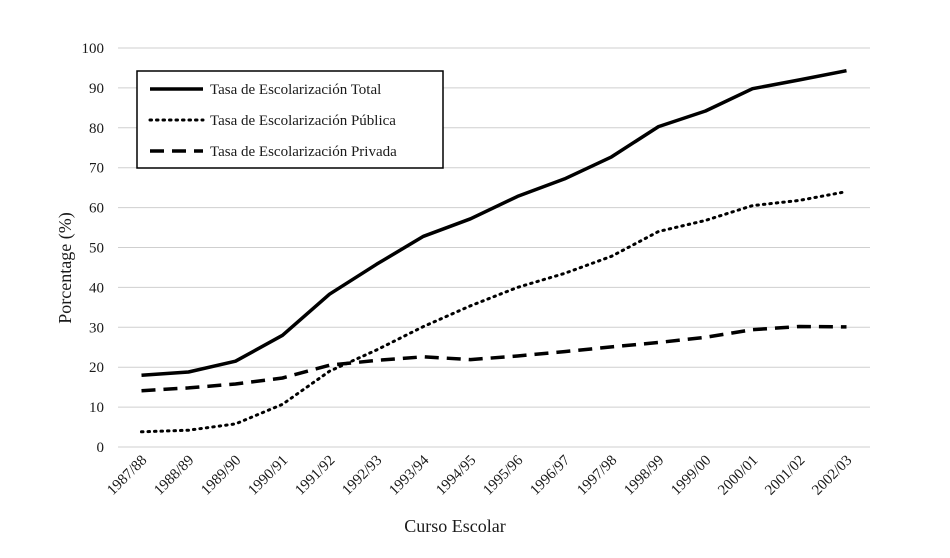 The height and width of the screenshot is (558, 950). What do you see at coordinates (96, 368) in the screenshot?
I see `y-tick-label: 20` at bounding box center [96, 368].